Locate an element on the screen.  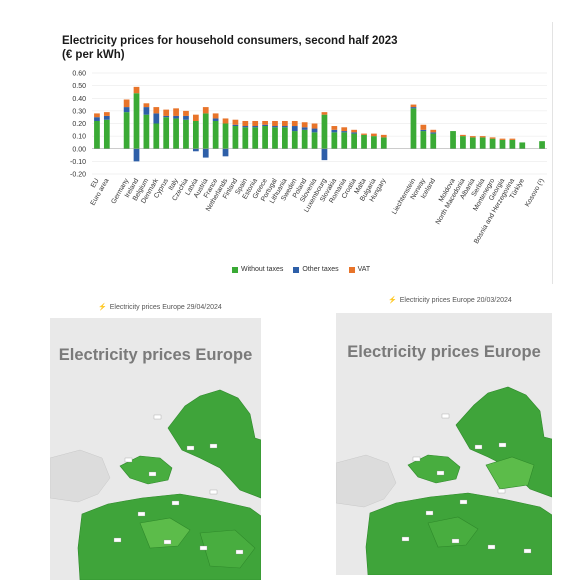
y-tick-label: -0.20 is located at coordinates (78, 175).